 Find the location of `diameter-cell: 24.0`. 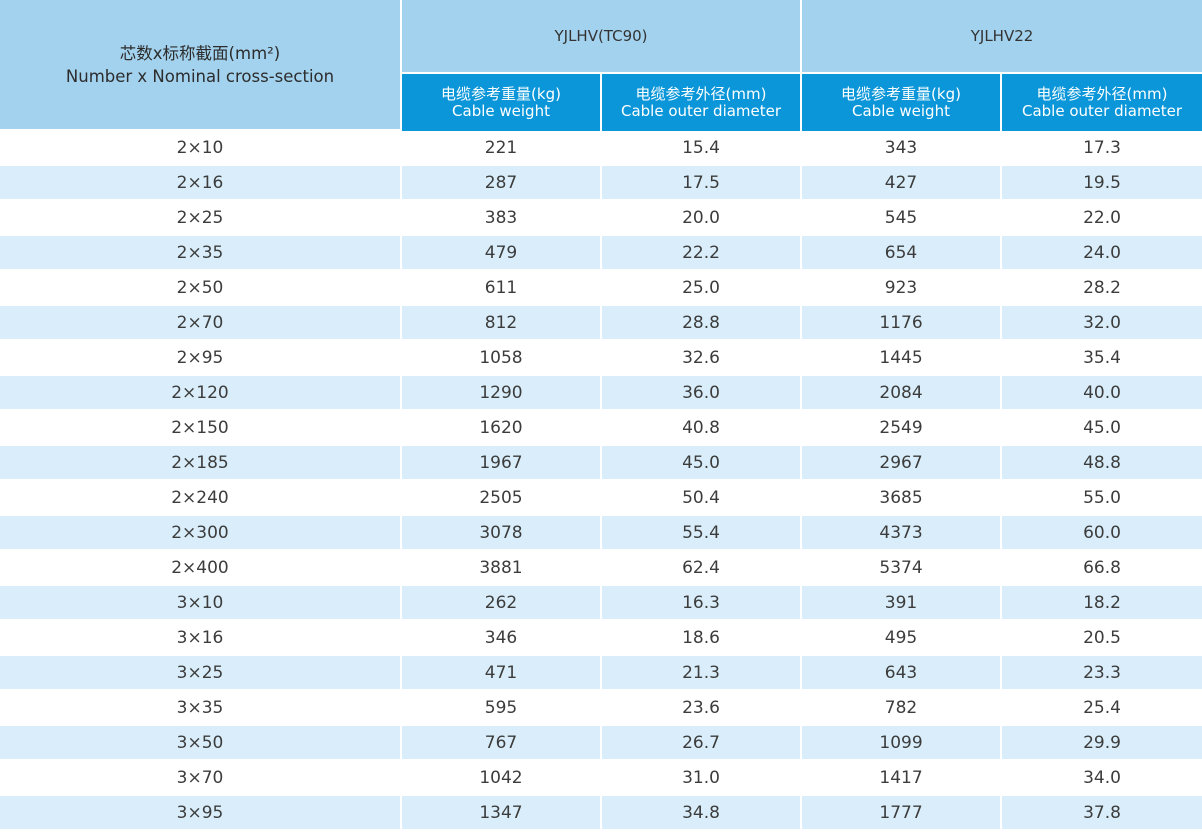

diameter-cell: 24.0 is located at coordinates (1102, 253).